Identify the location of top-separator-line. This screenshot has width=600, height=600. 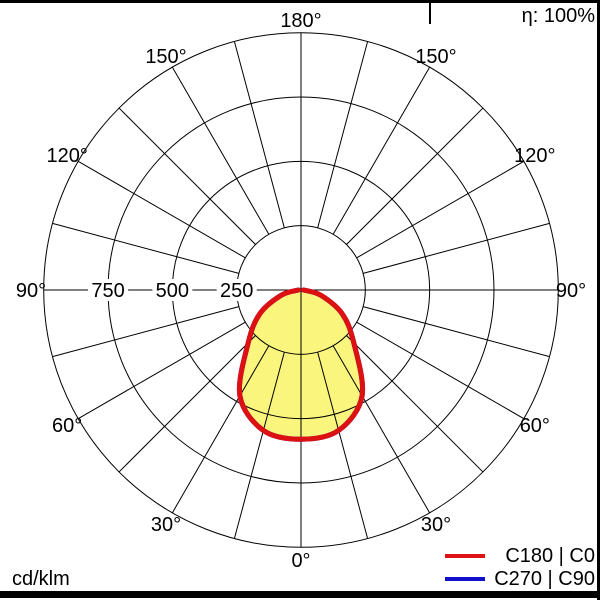
(430, 12).